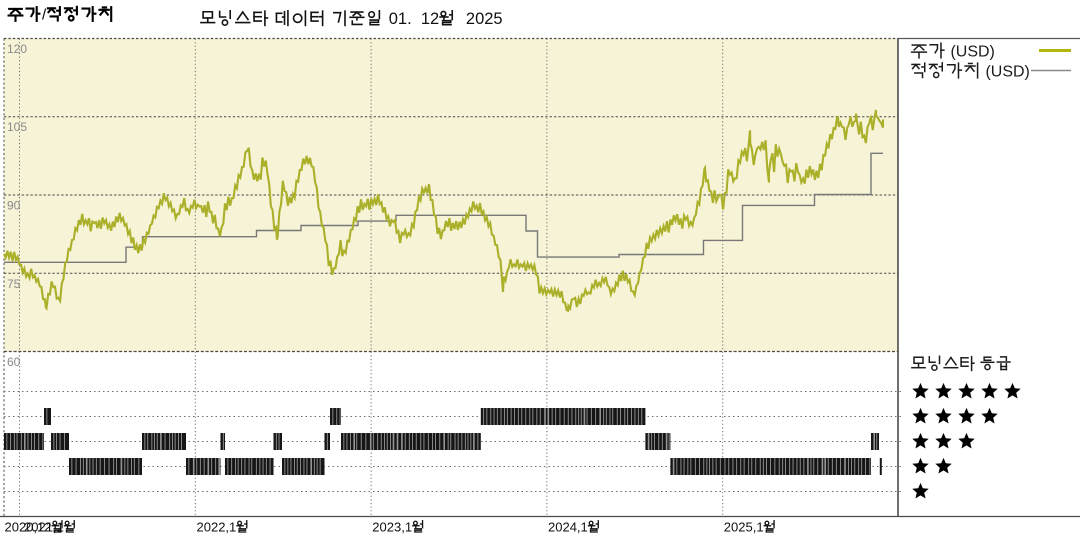 The width and height of the screenshot is (1080, 540). I want to click on svg-text: 2025,1, so click(744, 526).